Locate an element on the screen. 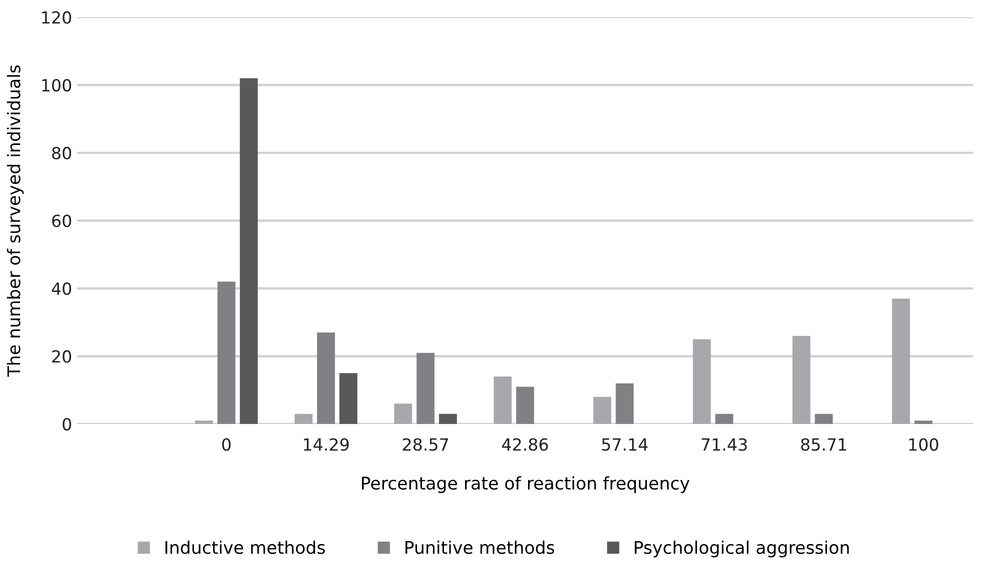  y-tick-label: 60 is located at coordinates (62, 221).